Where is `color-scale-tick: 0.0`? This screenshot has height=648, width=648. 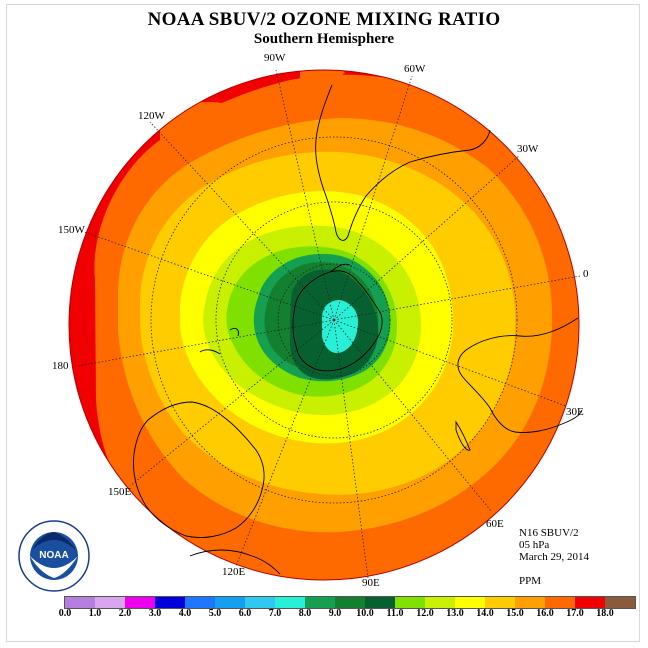
color-scale-tick: 0.0 is located at coordinates (65, 613).